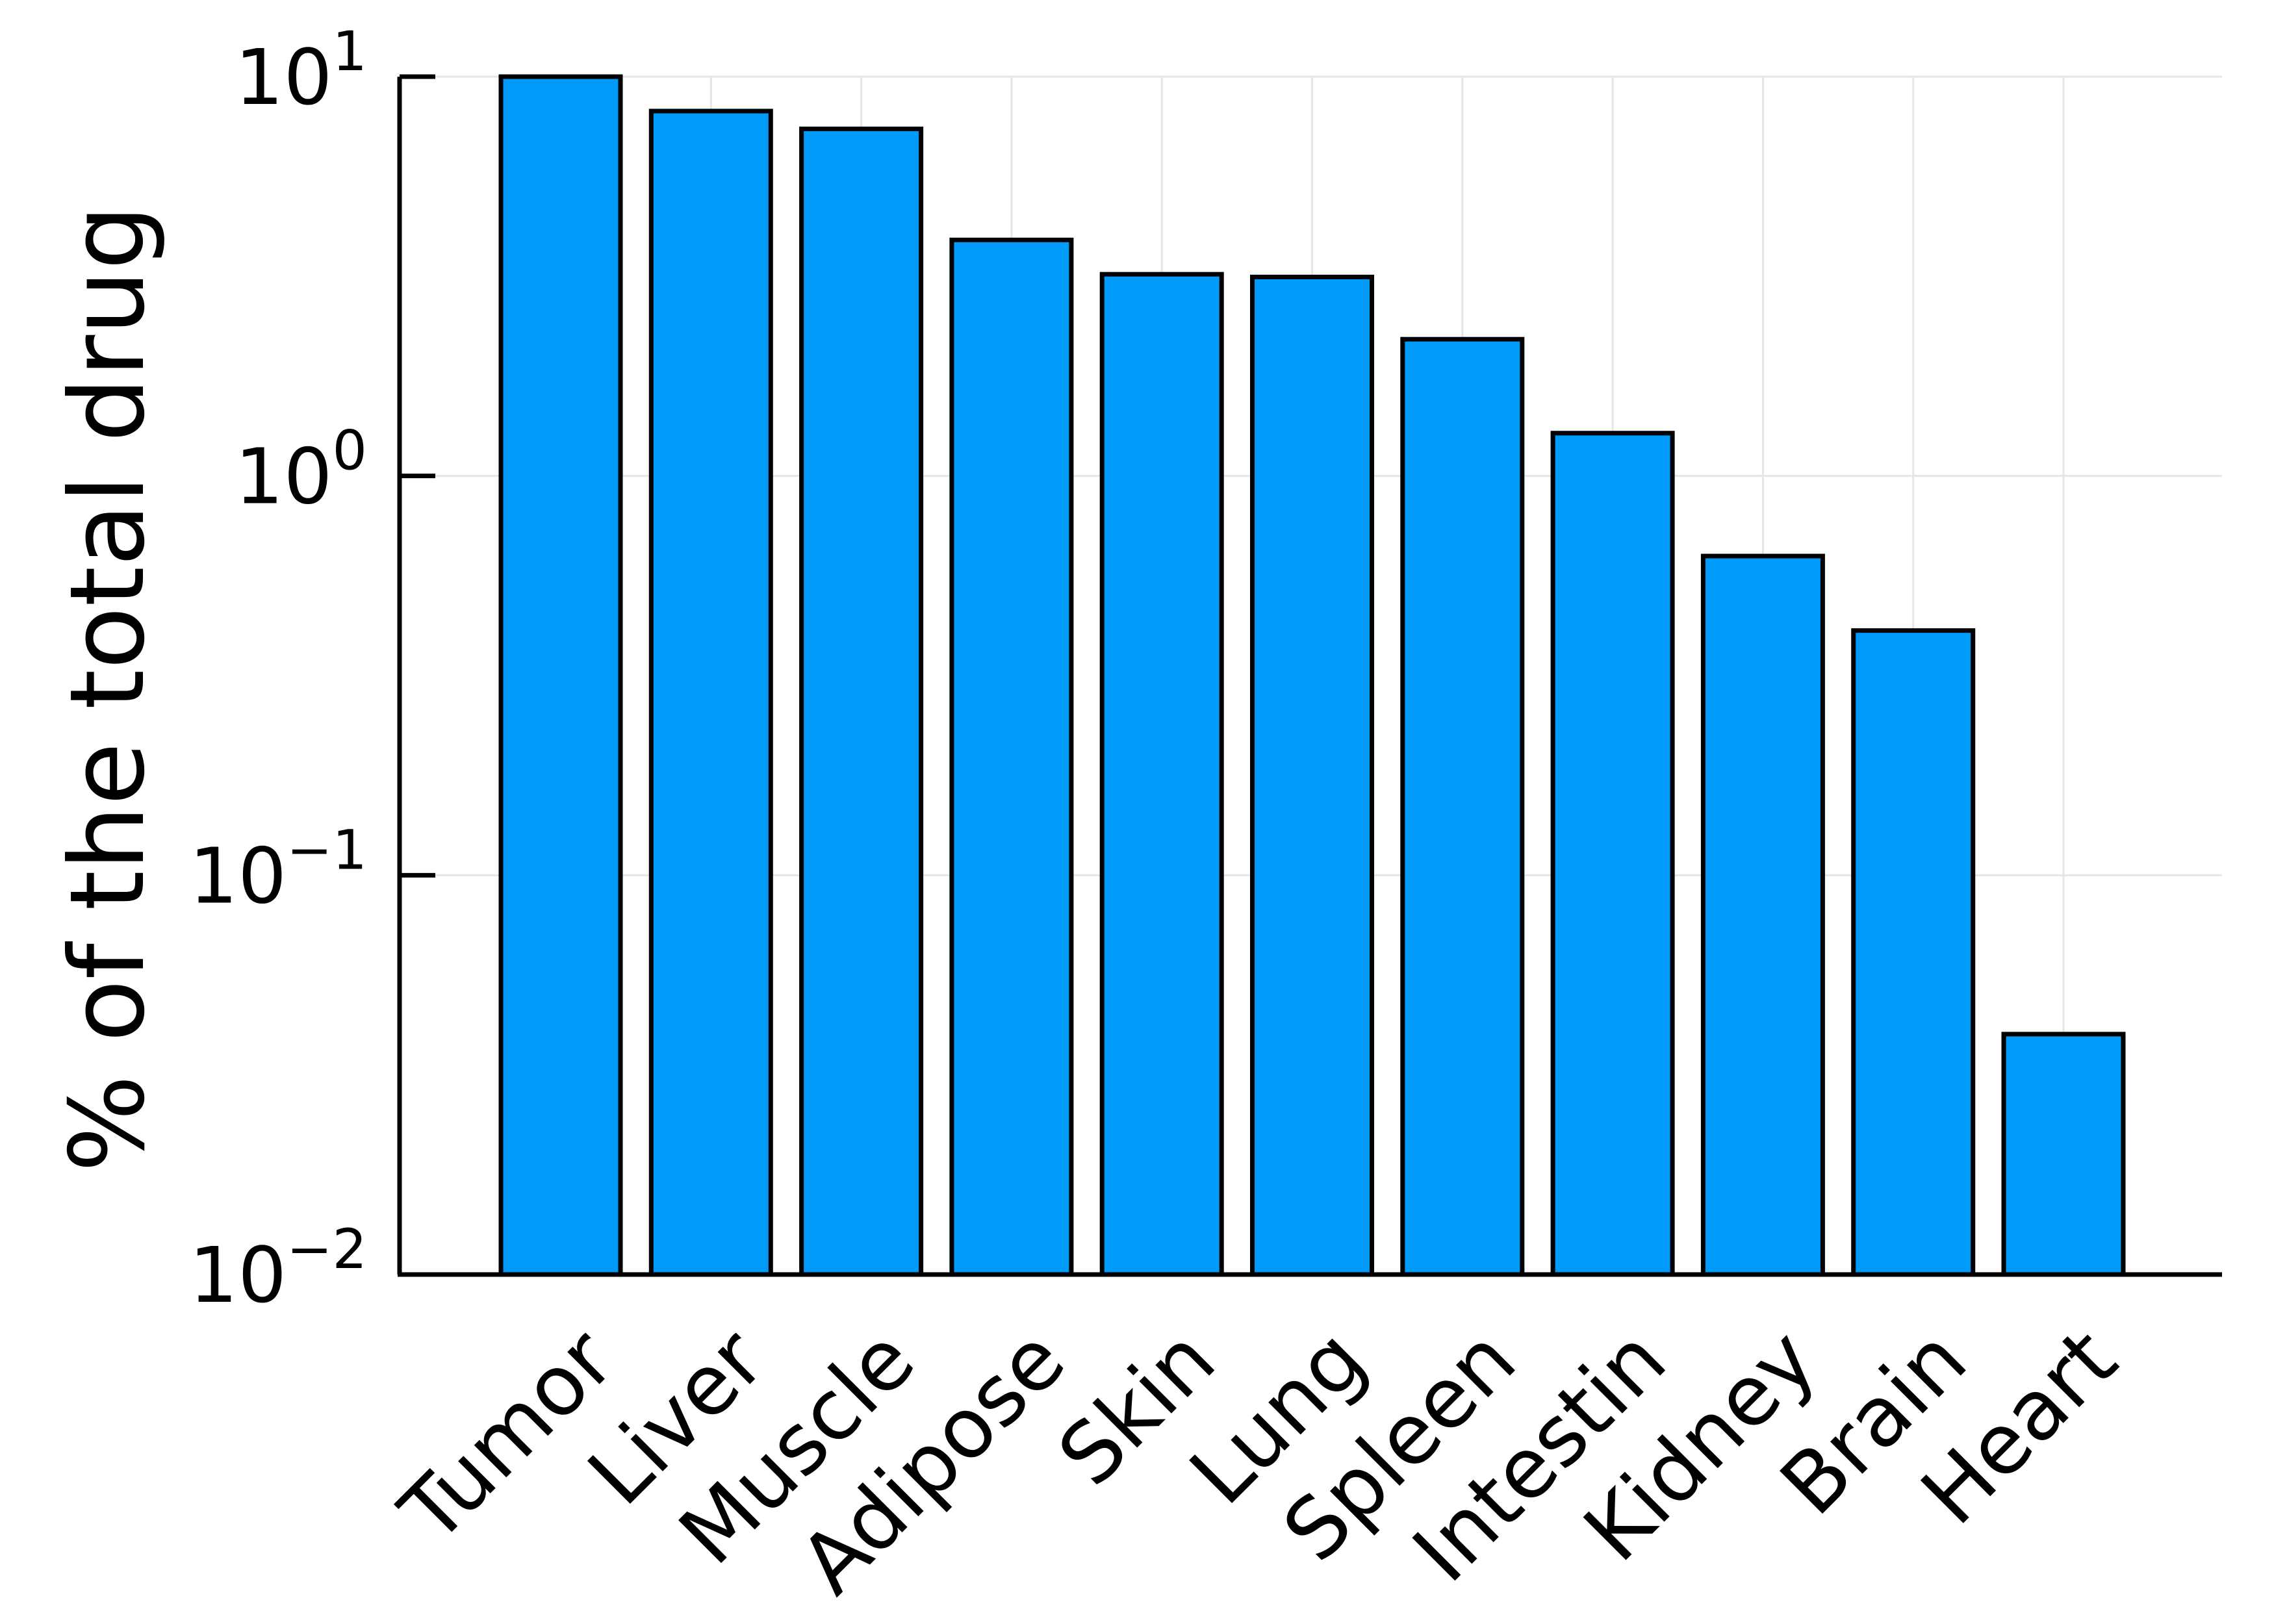  Describe the element at coordinates (278, 1268) in the screenshot. I see `y-tick-label: 10⁻²` at that location.